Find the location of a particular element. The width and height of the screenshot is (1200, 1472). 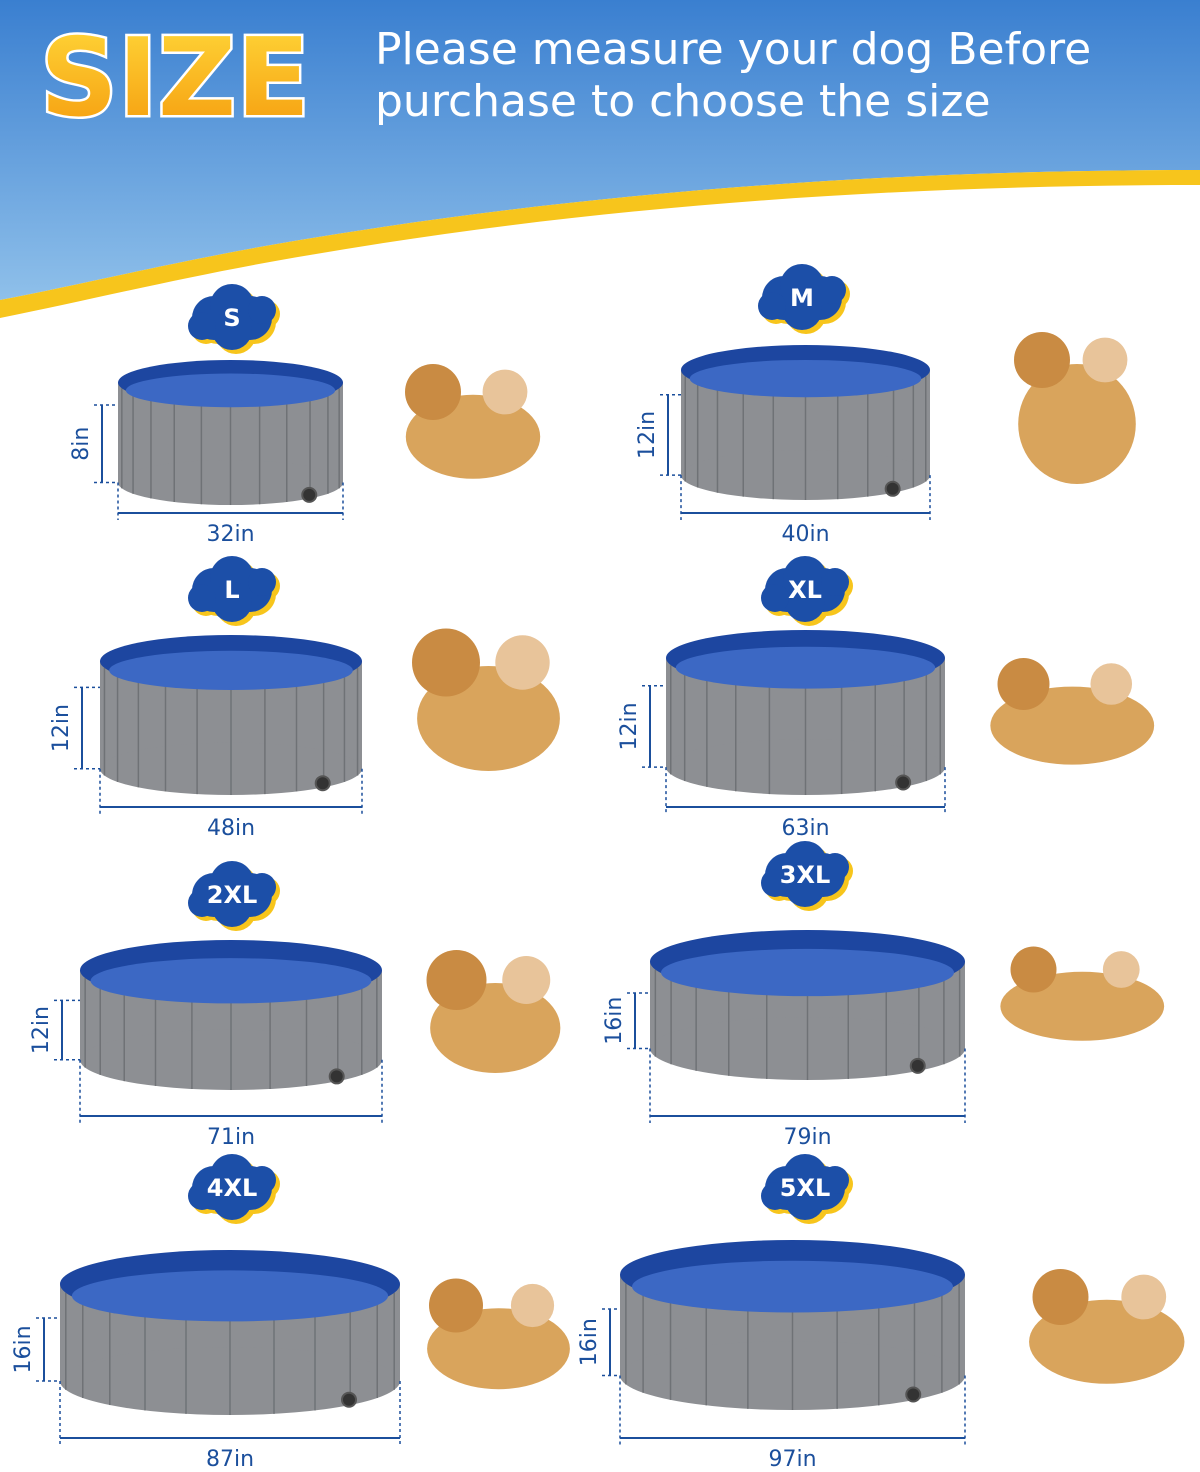

size-item: 2XL 71in 12in is located at coordinates (295, 1005).